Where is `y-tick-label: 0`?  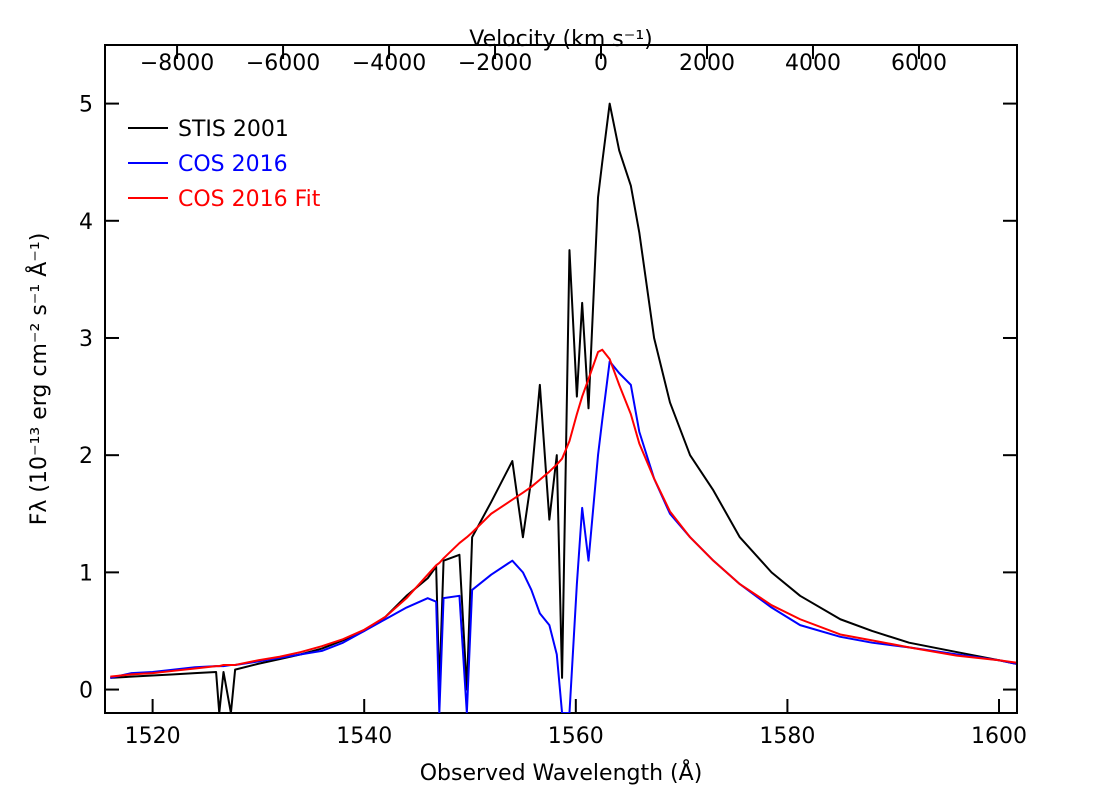 y-tick-label: 0 is located at coordinates (86, 691).